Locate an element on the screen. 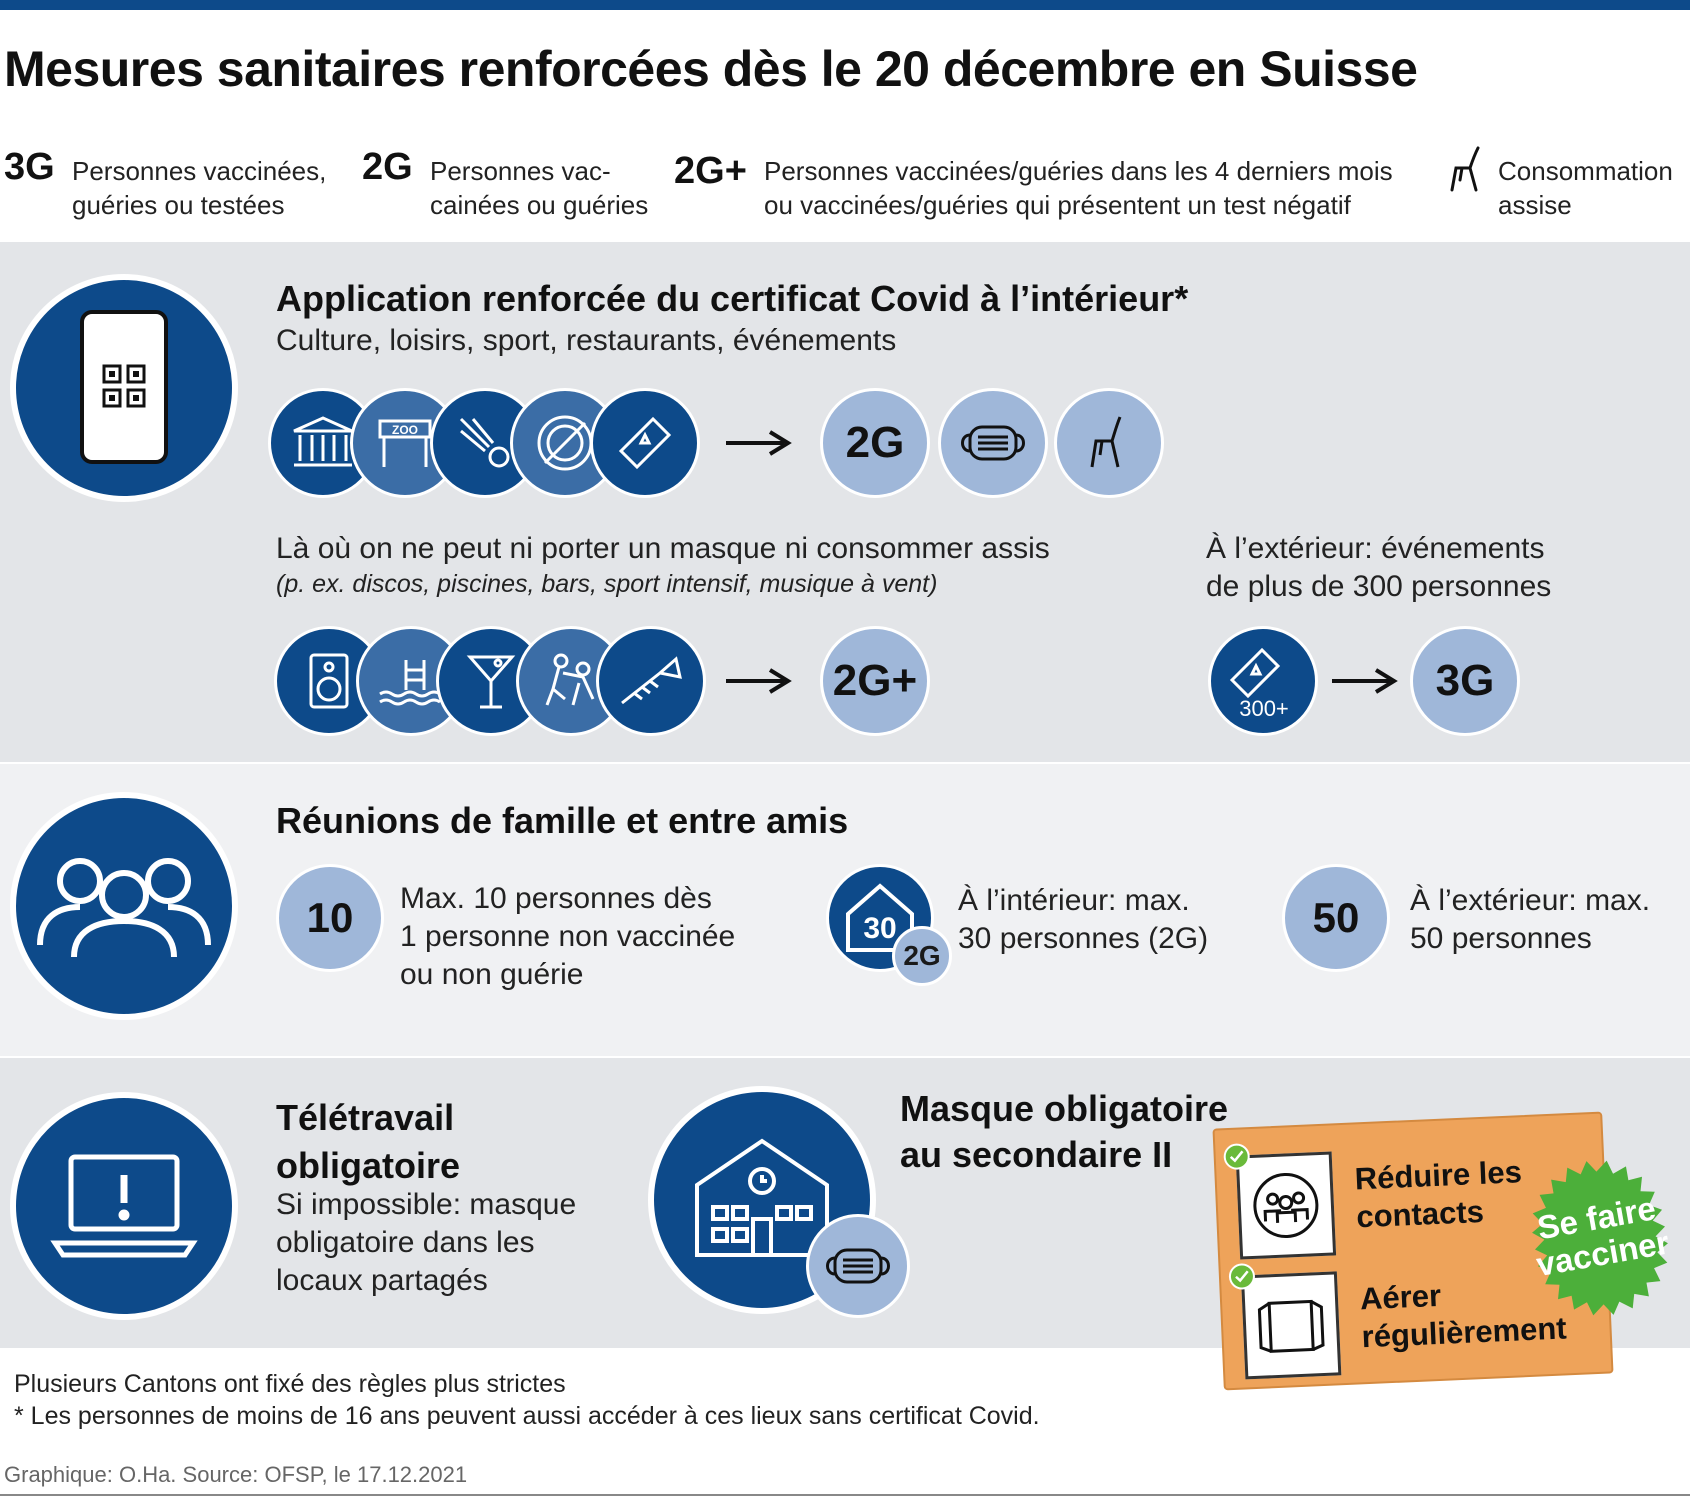 This screenshot has height=1496, width=1690. legend-text-3g: Personnes vaccinées, guéries ou testées is located at coordinates (199, 188).